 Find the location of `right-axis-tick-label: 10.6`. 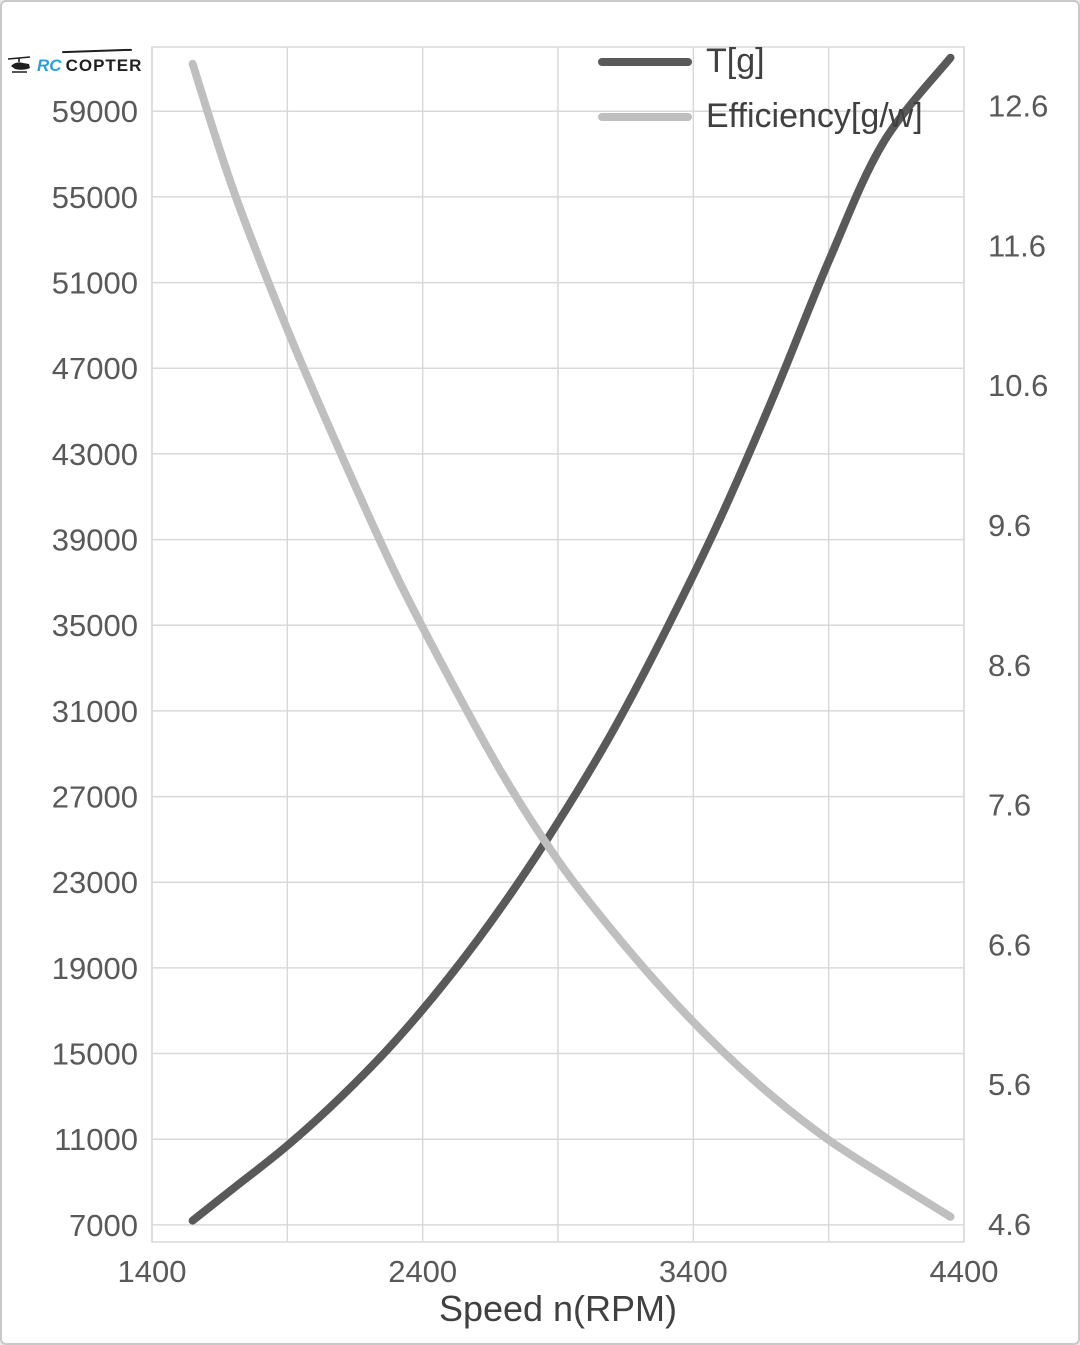

right-axis-tick-label: 10.6 is located at coordinates (1018, 385).